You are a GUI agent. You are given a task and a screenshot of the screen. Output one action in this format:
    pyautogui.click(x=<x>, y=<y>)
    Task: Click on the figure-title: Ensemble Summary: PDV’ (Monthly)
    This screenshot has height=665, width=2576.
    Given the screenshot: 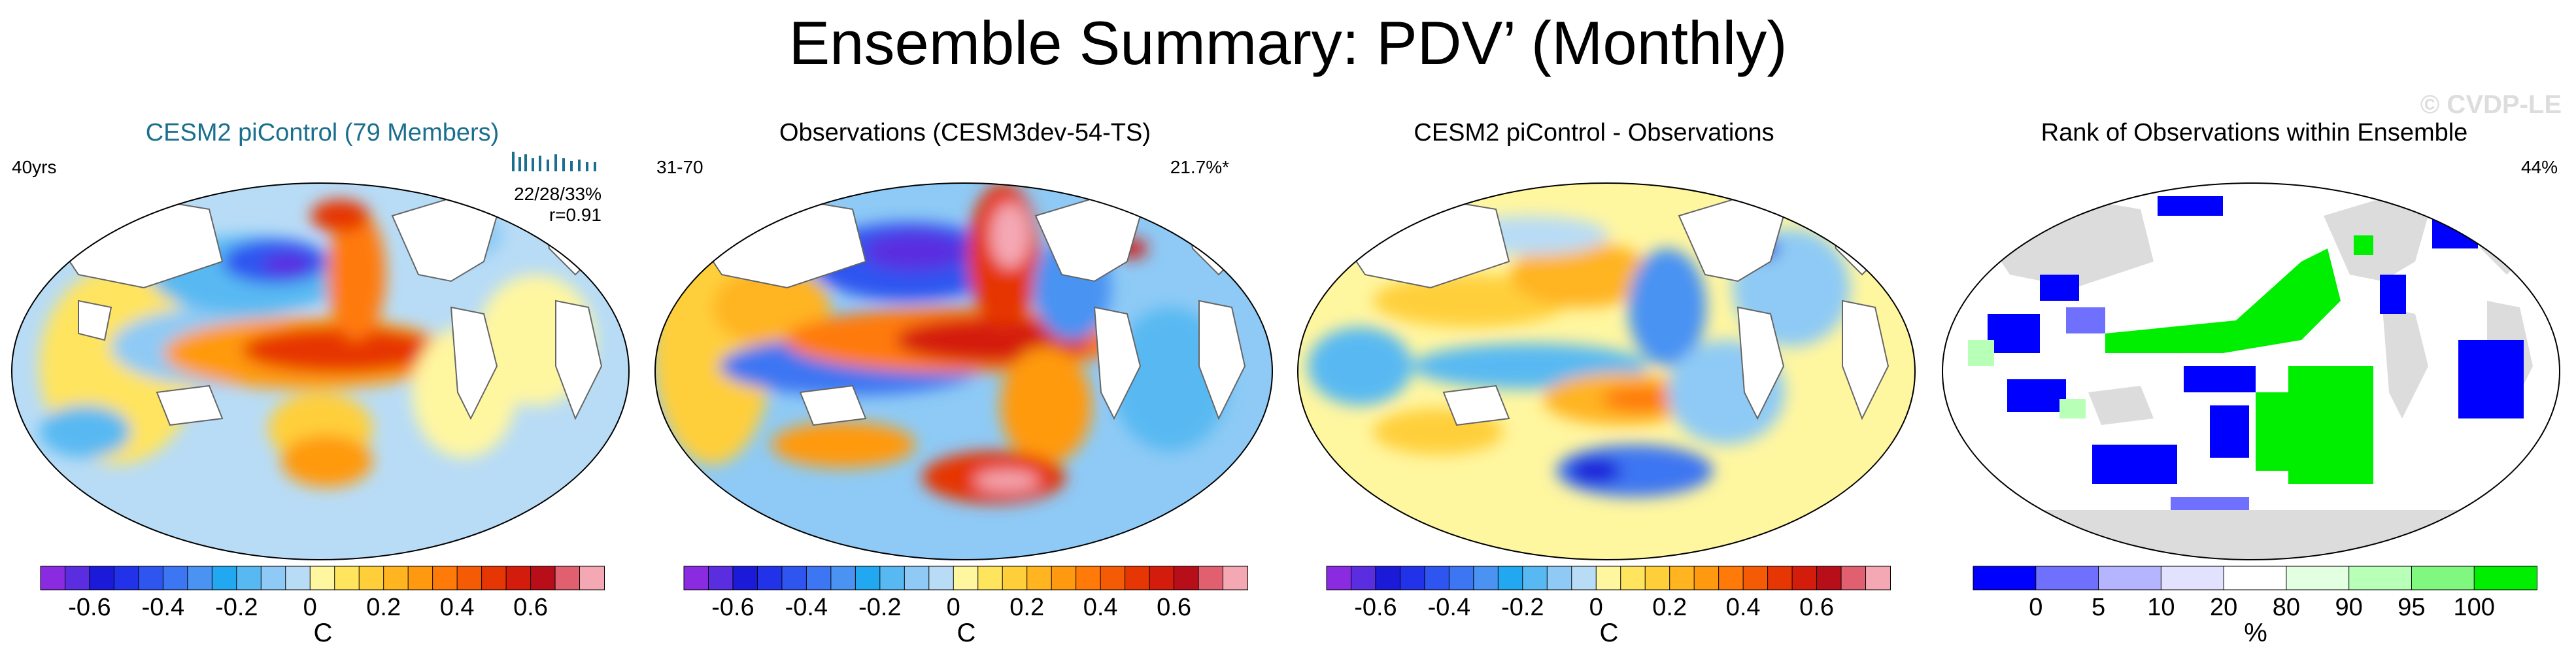 What is the action you would take?
    pyautogui.click(x=1288, y=43)
    